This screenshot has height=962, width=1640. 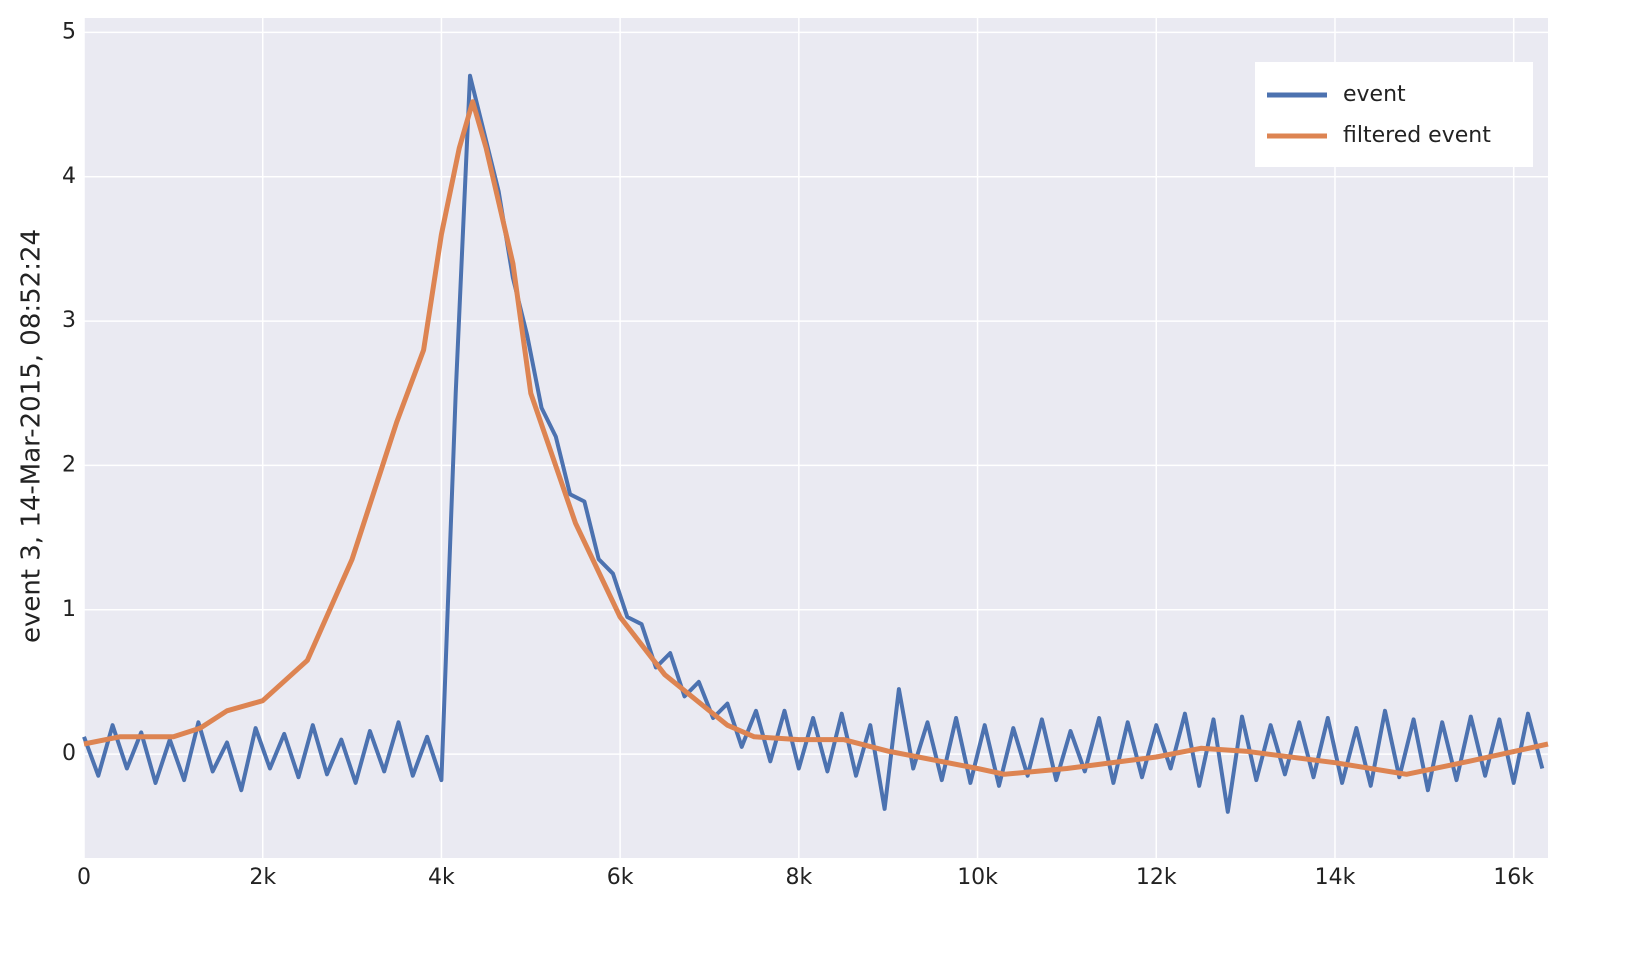 I want to click on x-tick-label: 10k, so click(x=977, y=877).